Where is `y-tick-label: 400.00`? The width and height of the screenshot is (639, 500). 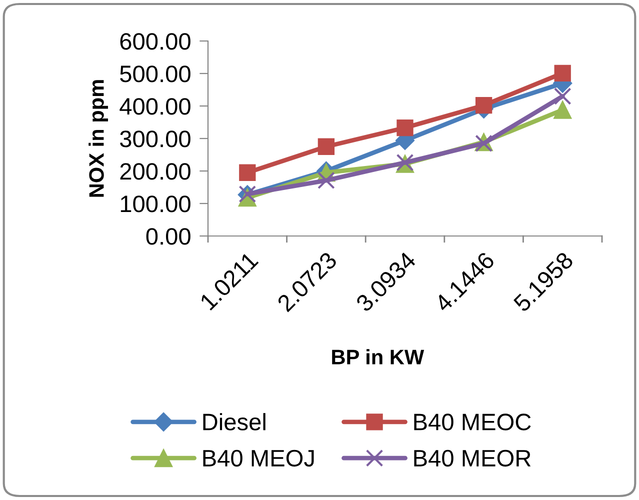 y-tick-label: 400.00 is located at coordinates (155, 106).